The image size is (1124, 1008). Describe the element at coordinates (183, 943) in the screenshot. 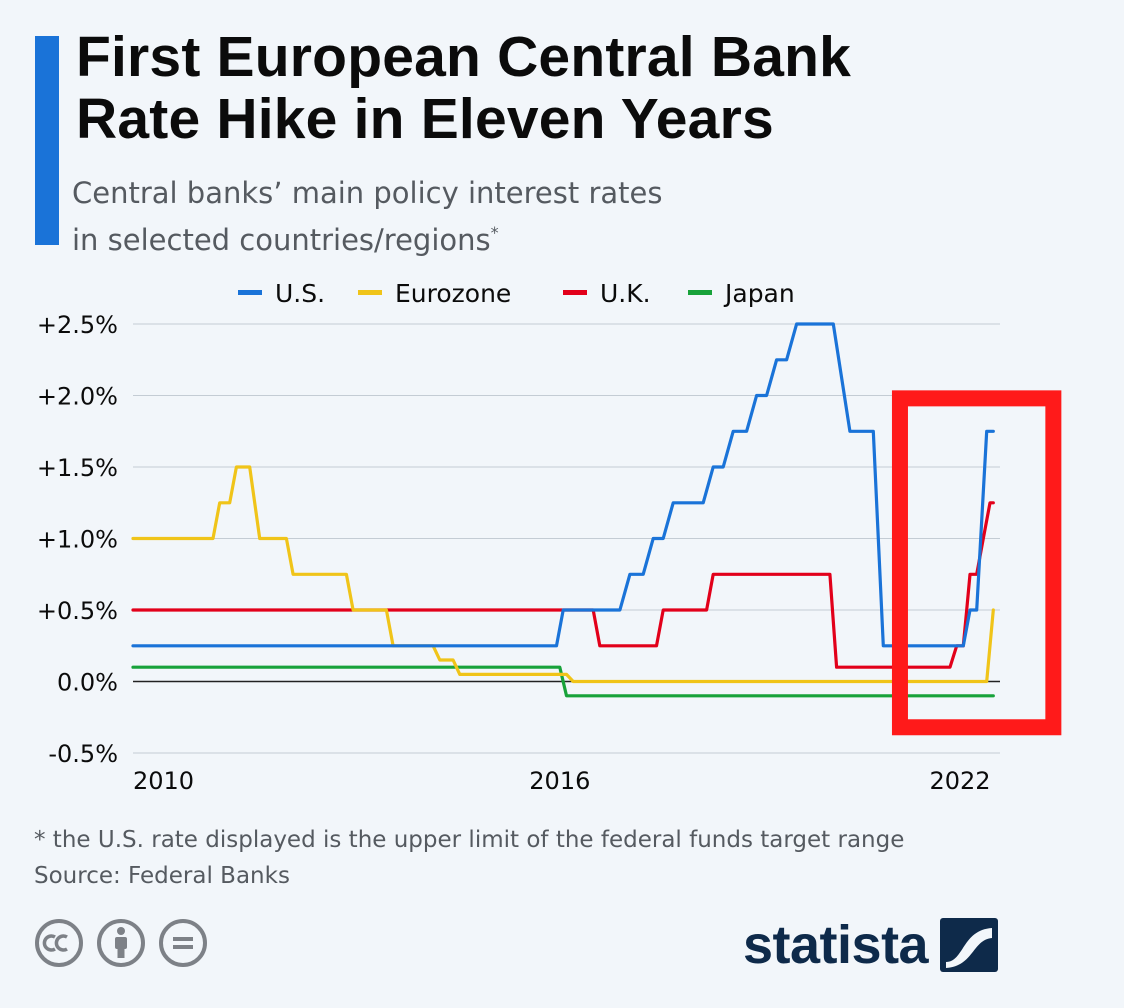

I see `no-derivatives-icon` at that location.